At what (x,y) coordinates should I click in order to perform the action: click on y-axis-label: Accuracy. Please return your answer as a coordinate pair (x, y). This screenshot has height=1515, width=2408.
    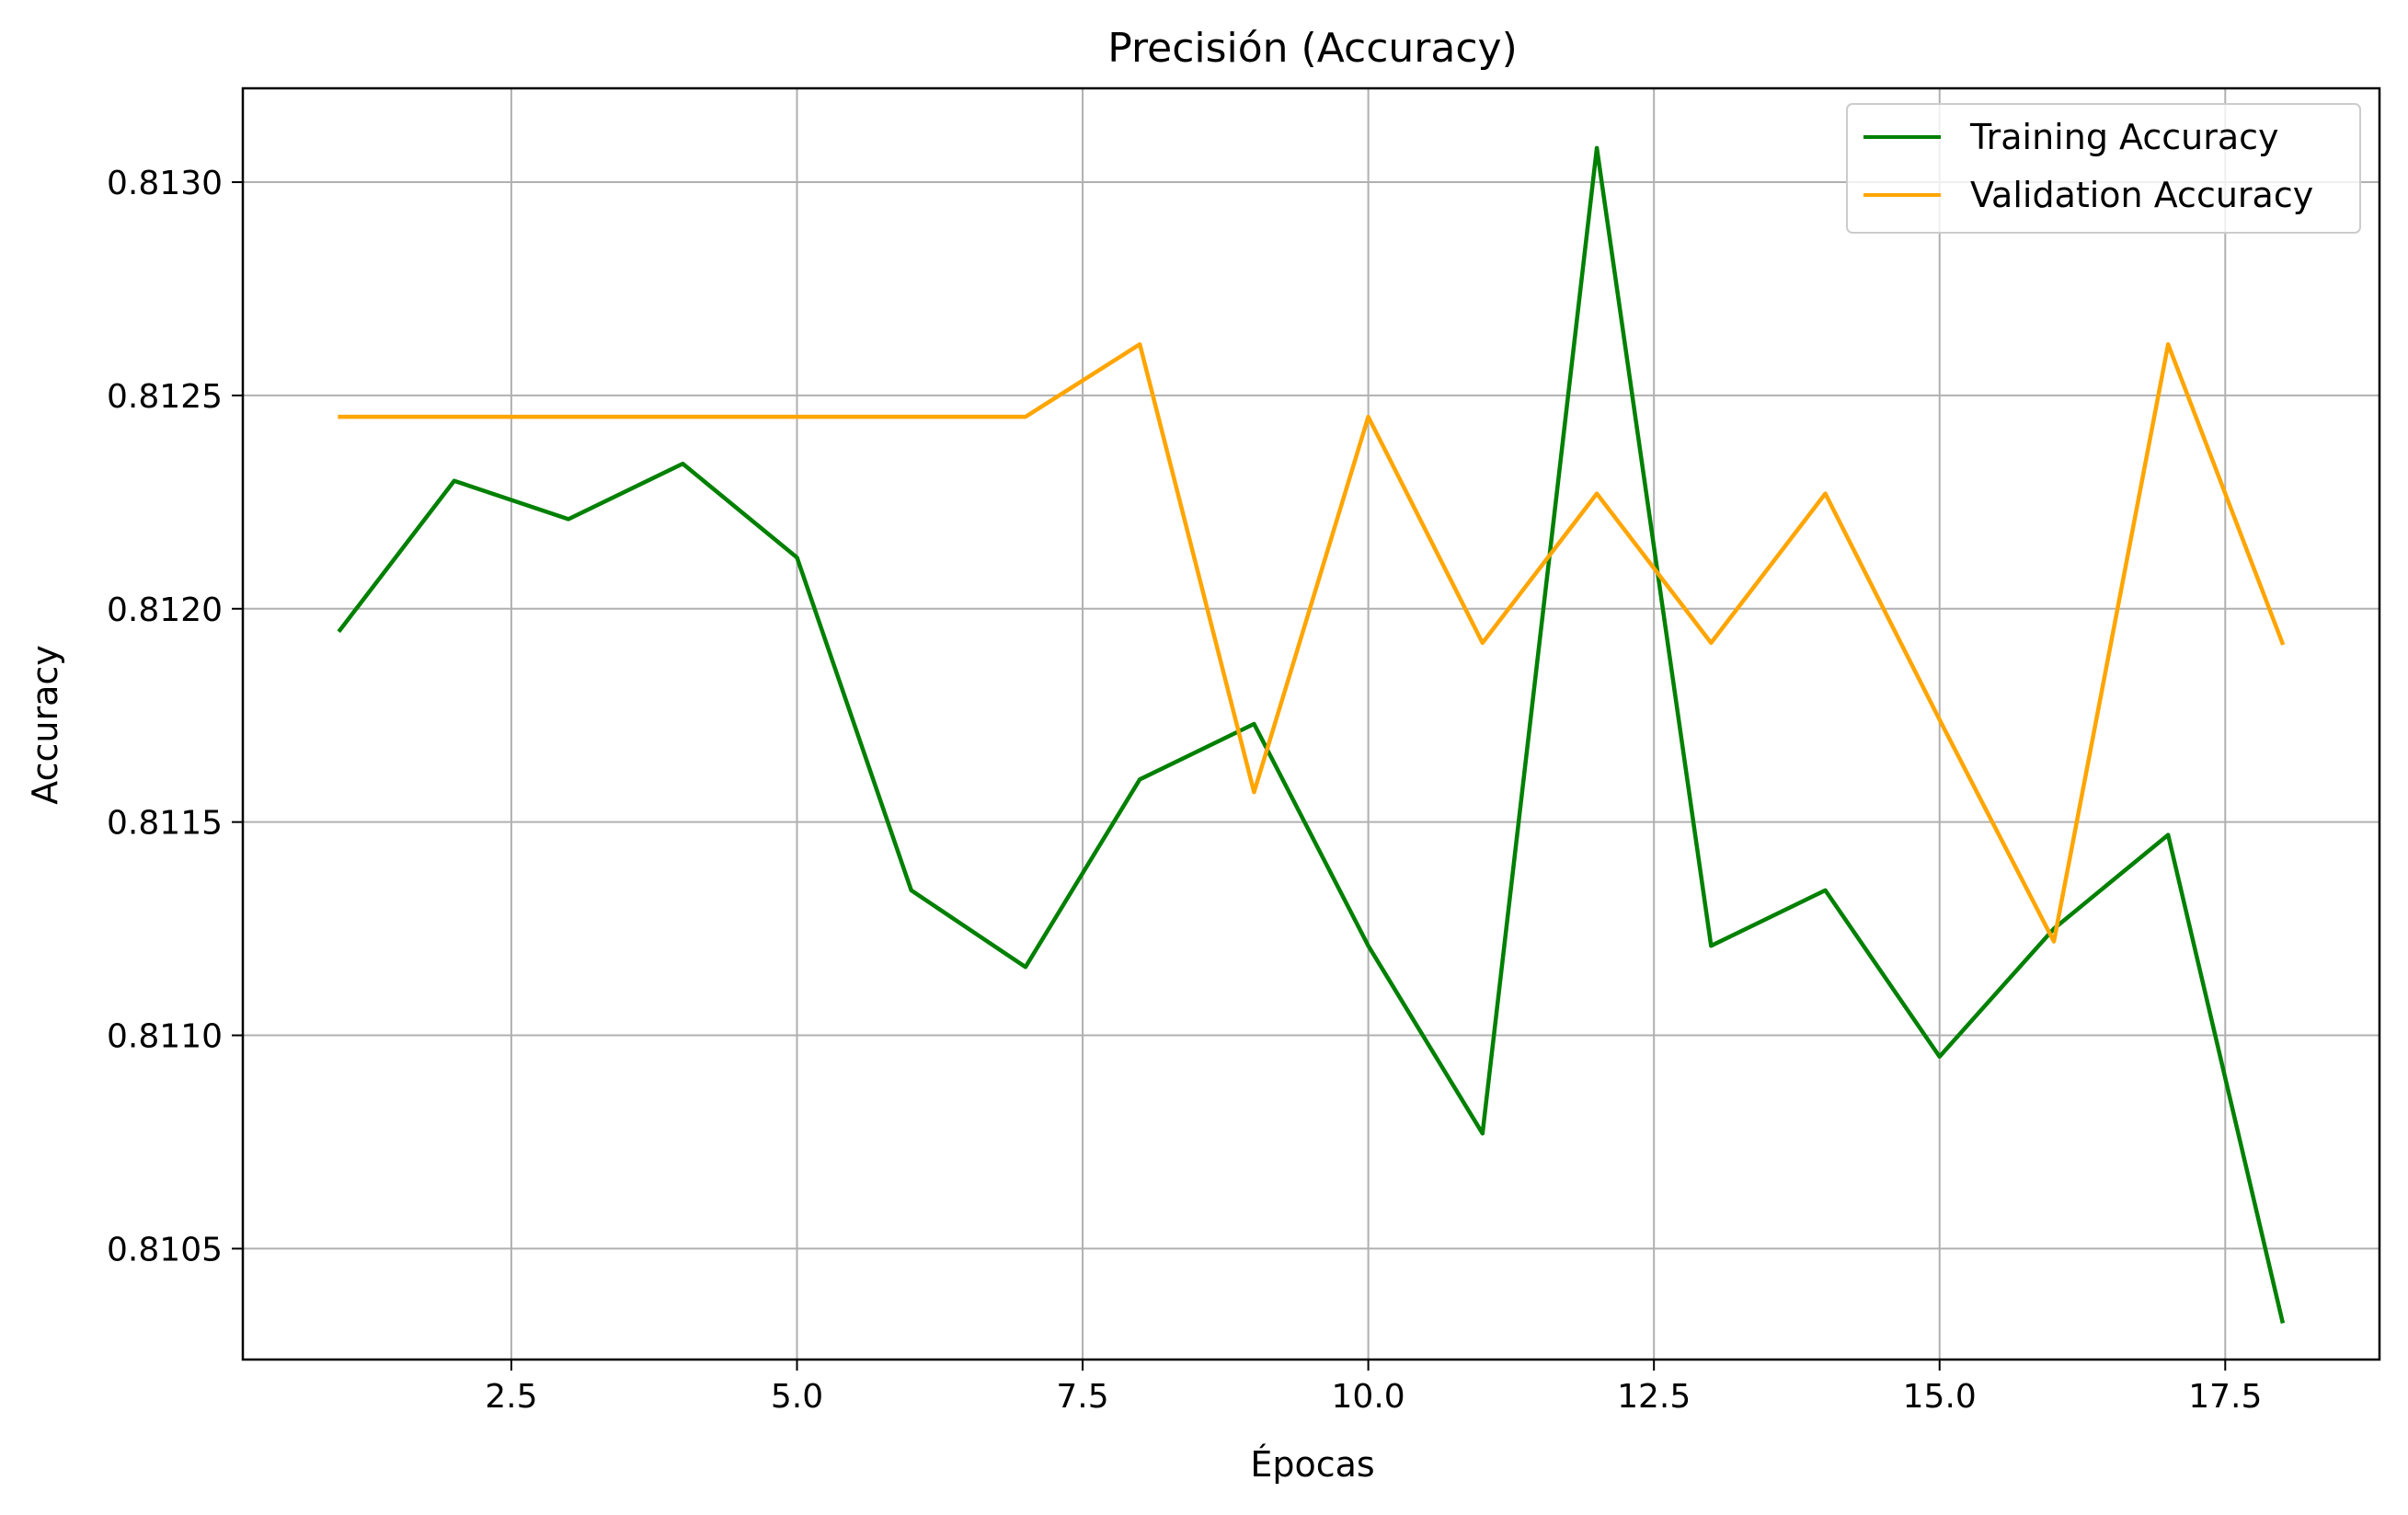
    Looking at the image, I should click on (45, 725).